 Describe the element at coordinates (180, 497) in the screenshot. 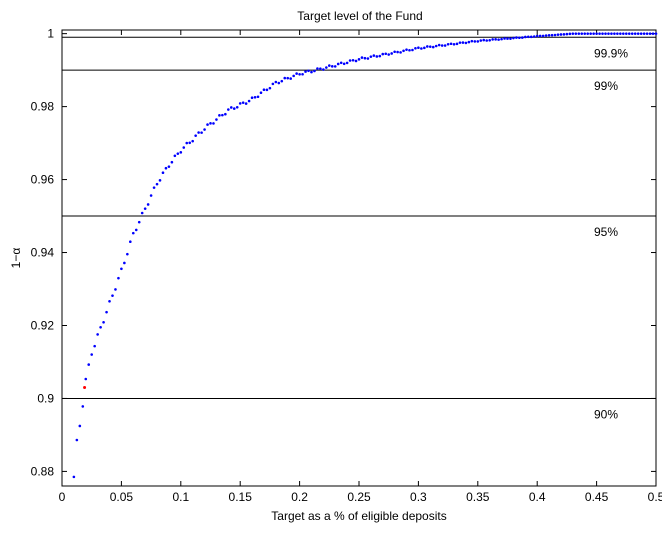

I see `x-tick-label: 0.1` at that location.